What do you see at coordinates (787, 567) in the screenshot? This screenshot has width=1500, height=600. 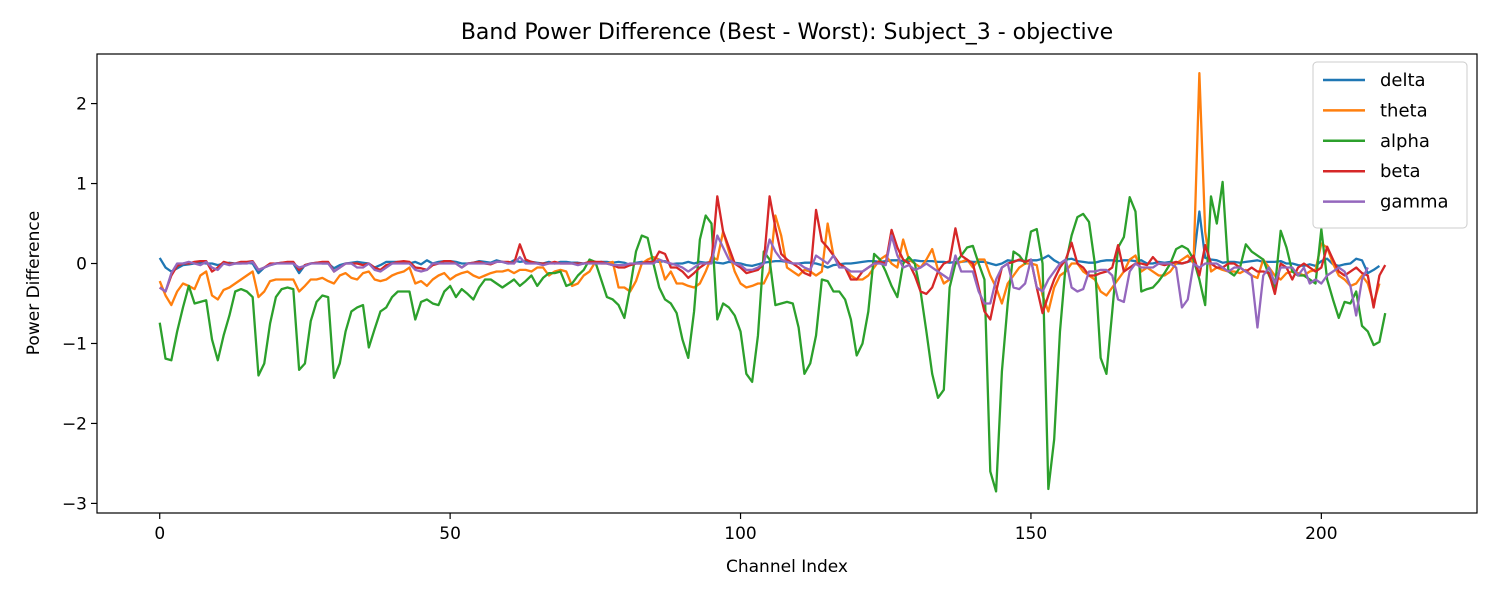 I see `x-axis-label: Channel Index` at bounding box center [787, 567].